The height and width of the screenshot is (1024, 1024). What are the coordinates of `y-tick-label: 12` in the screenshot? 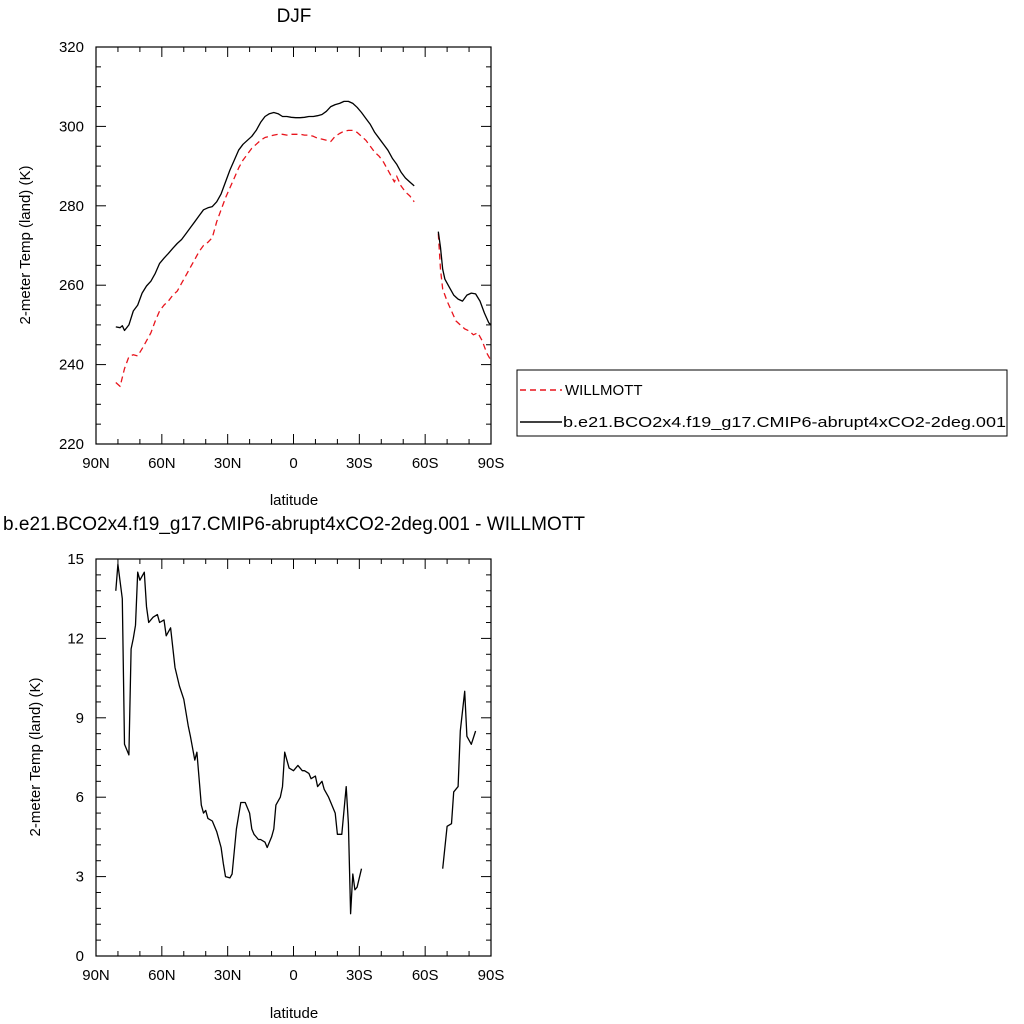 It's located at (75, 638).